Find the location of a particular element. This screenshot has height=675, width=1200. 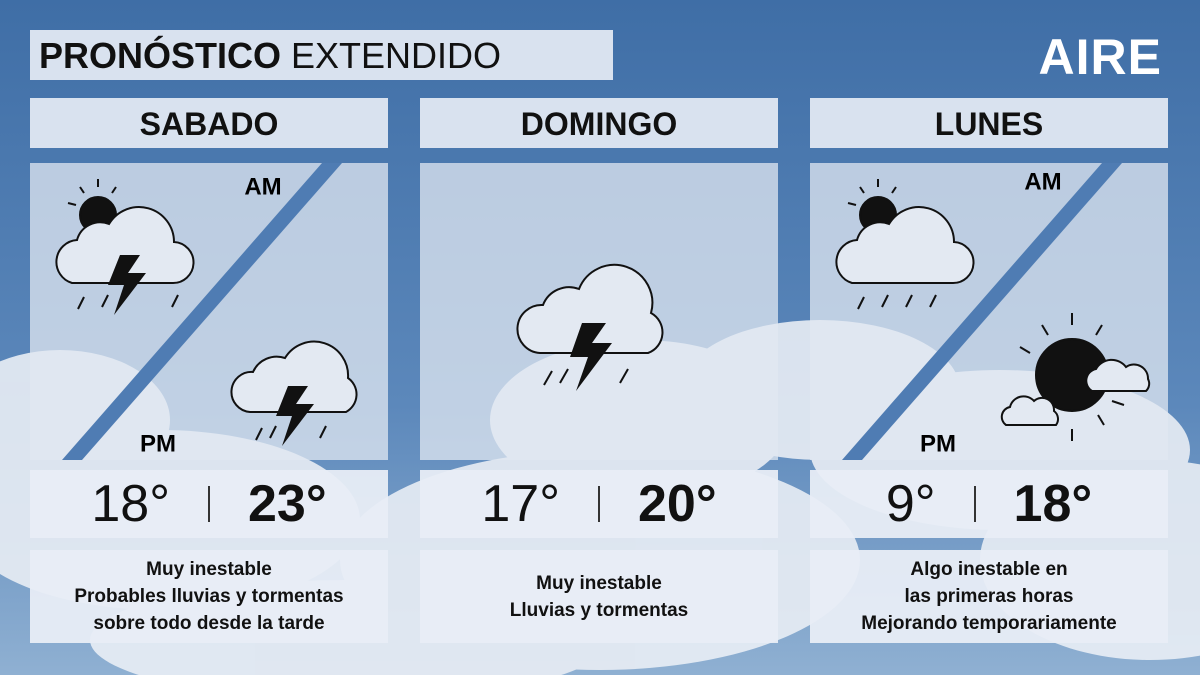

temp-max: 23° is located at coordinates (287, 504).